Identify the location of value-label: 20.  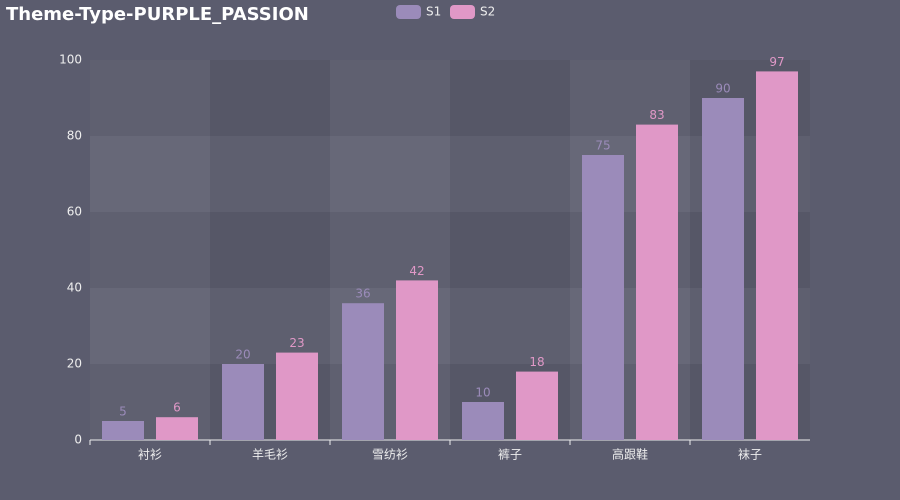
(242, 355).